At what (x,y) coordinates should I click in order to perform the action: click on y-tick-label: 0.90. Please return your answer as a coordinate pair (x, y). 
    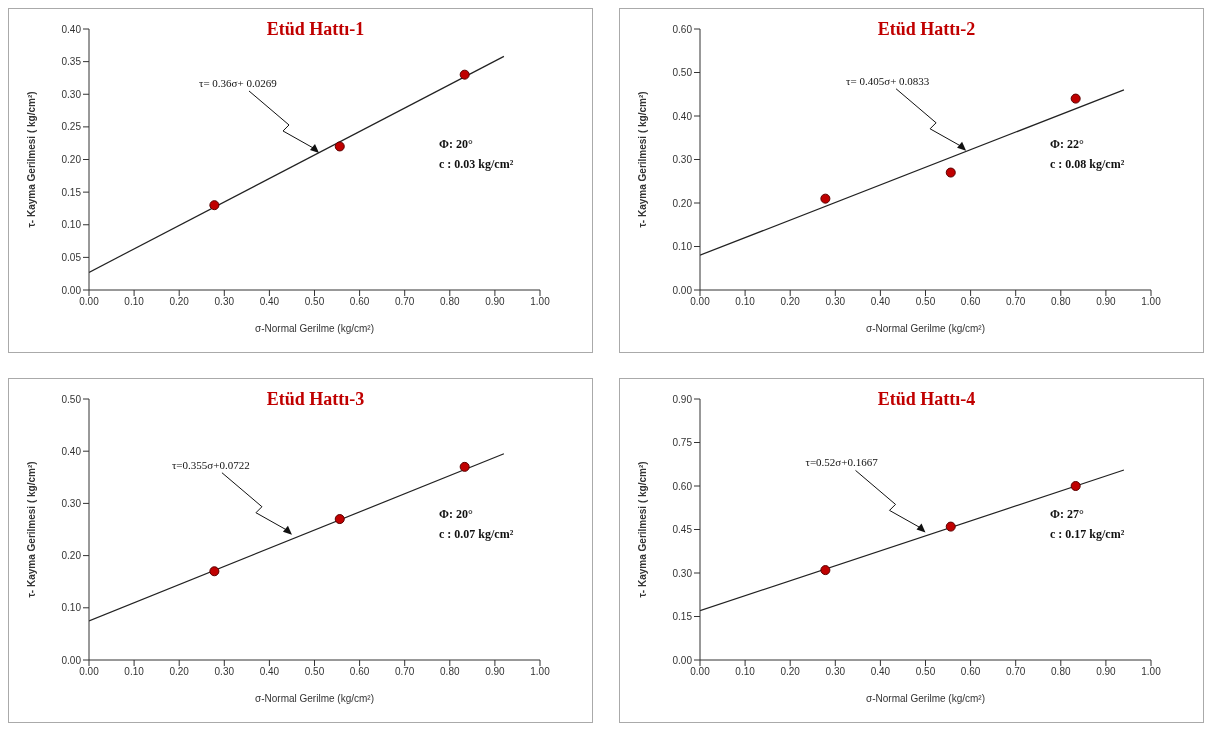
    Looking at the image, I should click on (682, 399).